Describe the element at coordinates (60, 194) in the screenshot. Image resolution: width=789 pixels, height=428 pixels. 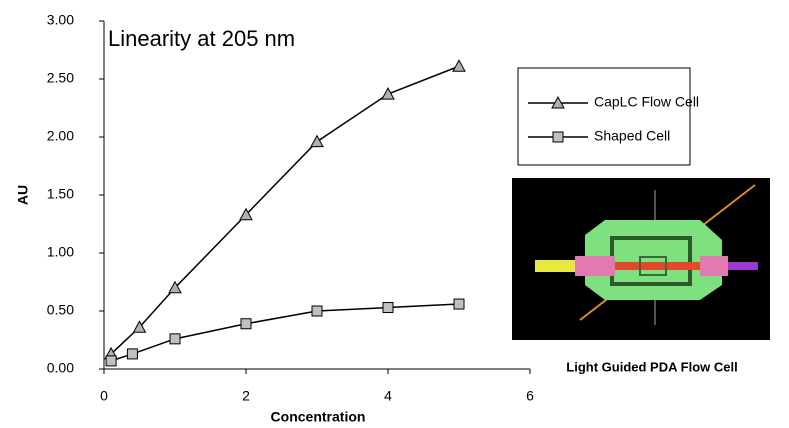
I see `y-tick-label: 1.50` at that location.